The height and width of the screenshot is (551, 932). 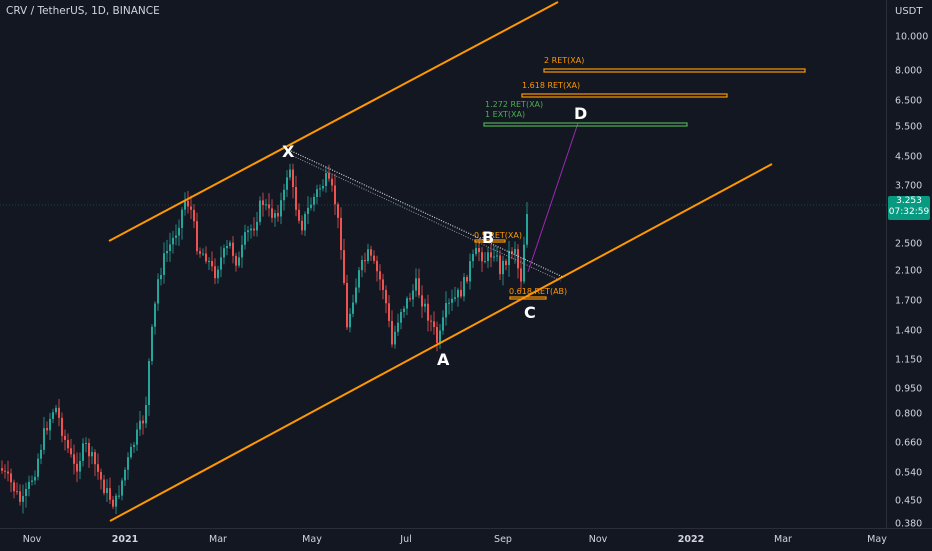 I want to click on price-tick: 0.950, so click(x=909, y=389).